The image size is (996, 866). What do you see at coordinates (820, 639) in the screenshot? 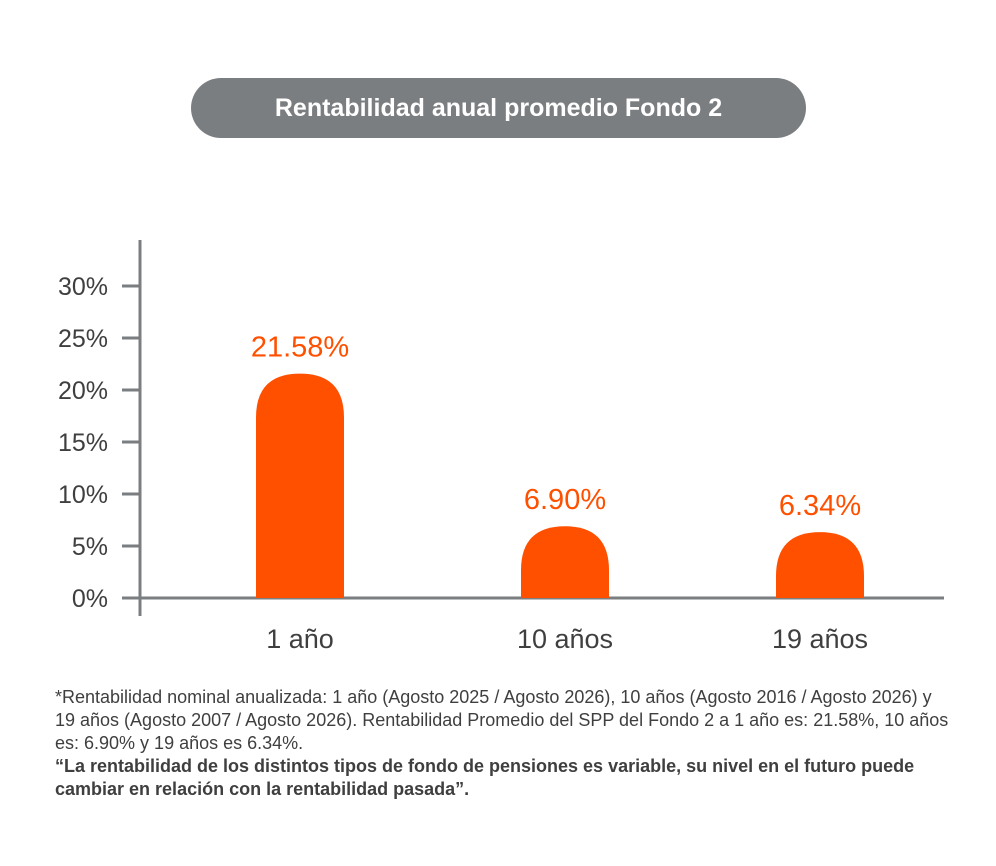
I see `x-tick-label: 19 años` at bounding box center [820, 639].